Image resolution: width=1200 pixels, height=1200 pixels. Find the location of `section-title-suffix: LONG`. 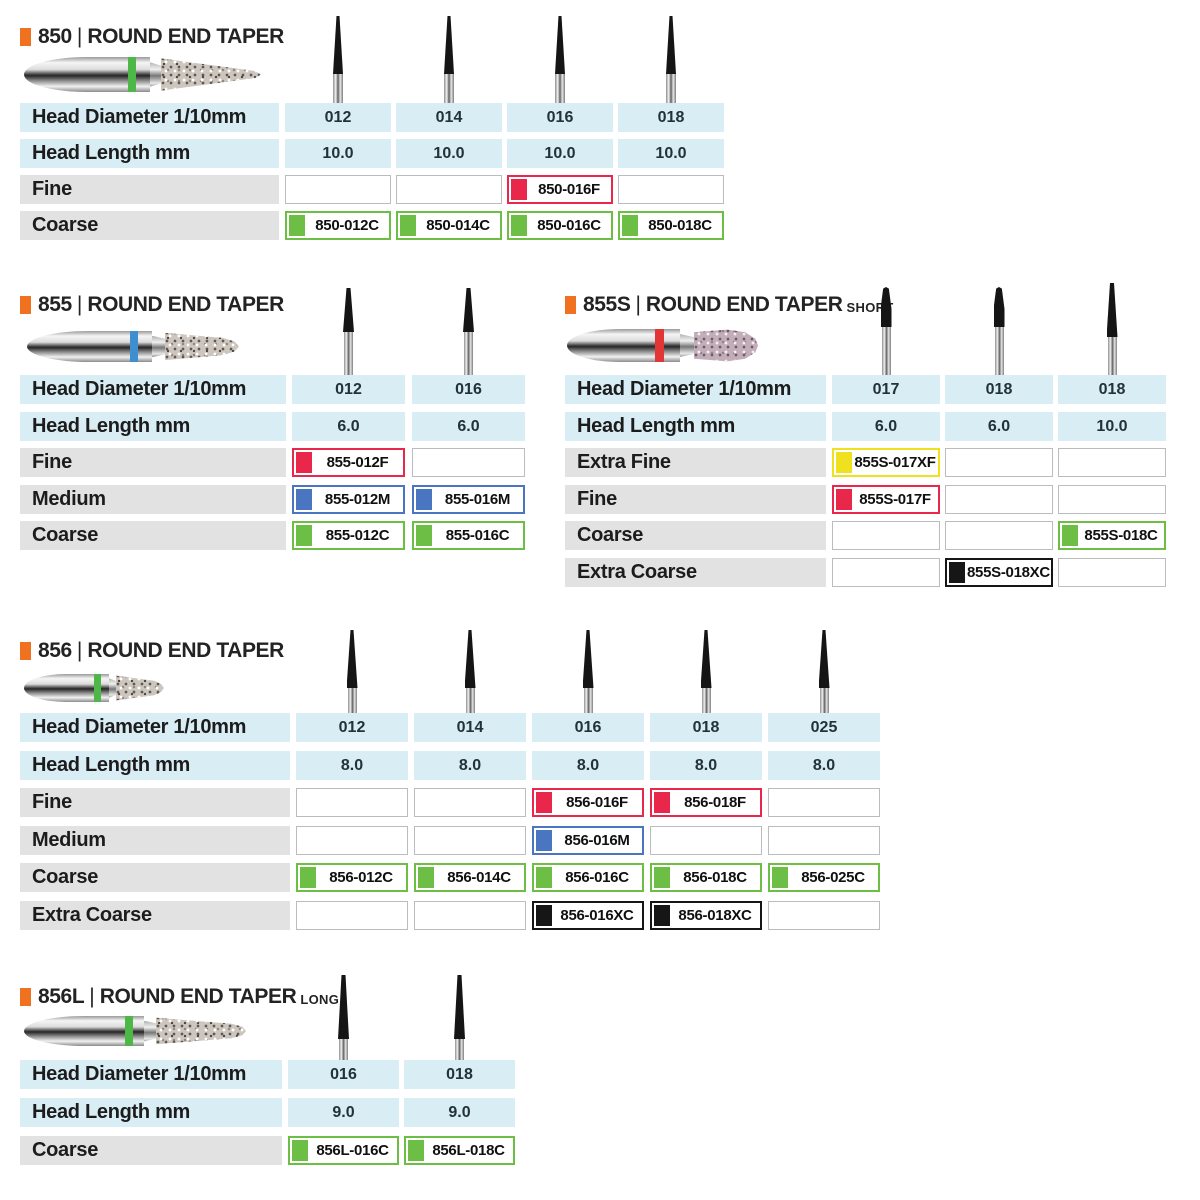

section-title-suffix: LONG is located at coordinates (320, 999).